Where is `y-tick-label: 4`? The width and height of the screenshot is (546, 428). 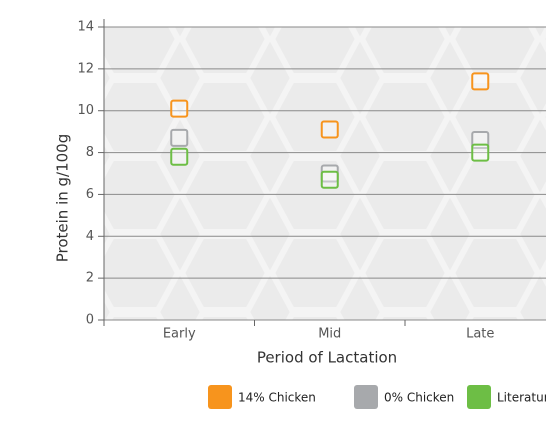
y-tick-label: 4 is located at coordinates (90, 236).